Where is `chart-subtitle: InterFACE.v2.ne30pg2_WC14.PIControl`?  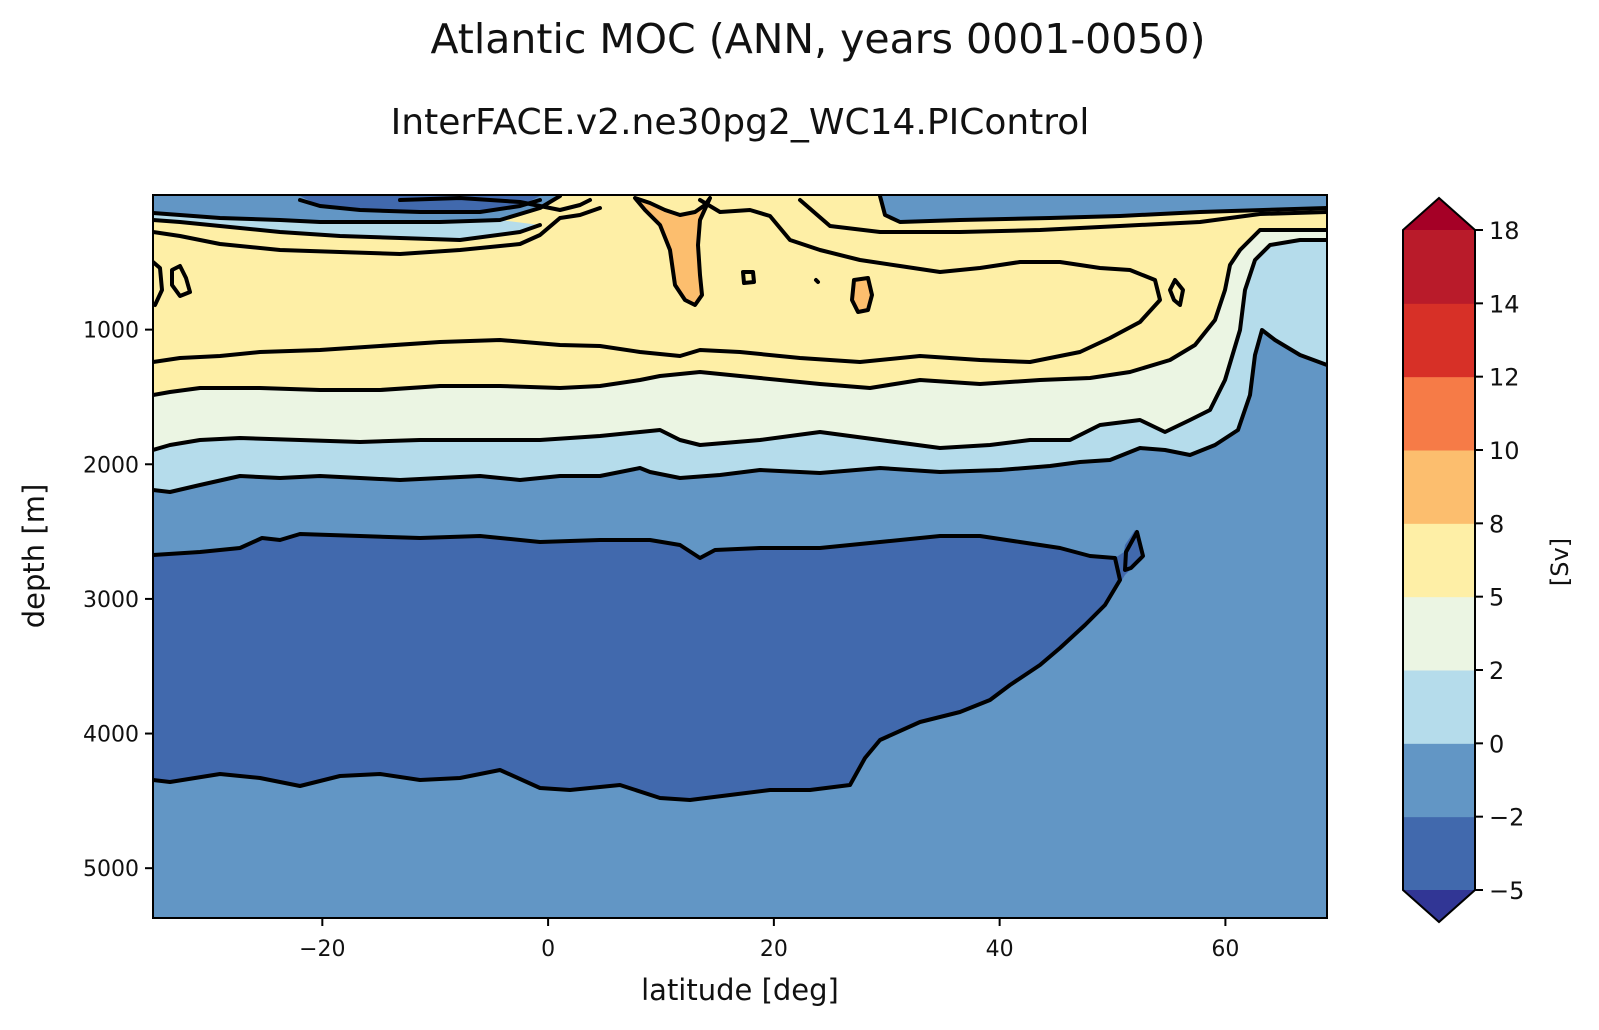 chart-subtitle: InterFACE.v2.ne30pg2_WC14.PIControl is located at coordinates (740, 122).